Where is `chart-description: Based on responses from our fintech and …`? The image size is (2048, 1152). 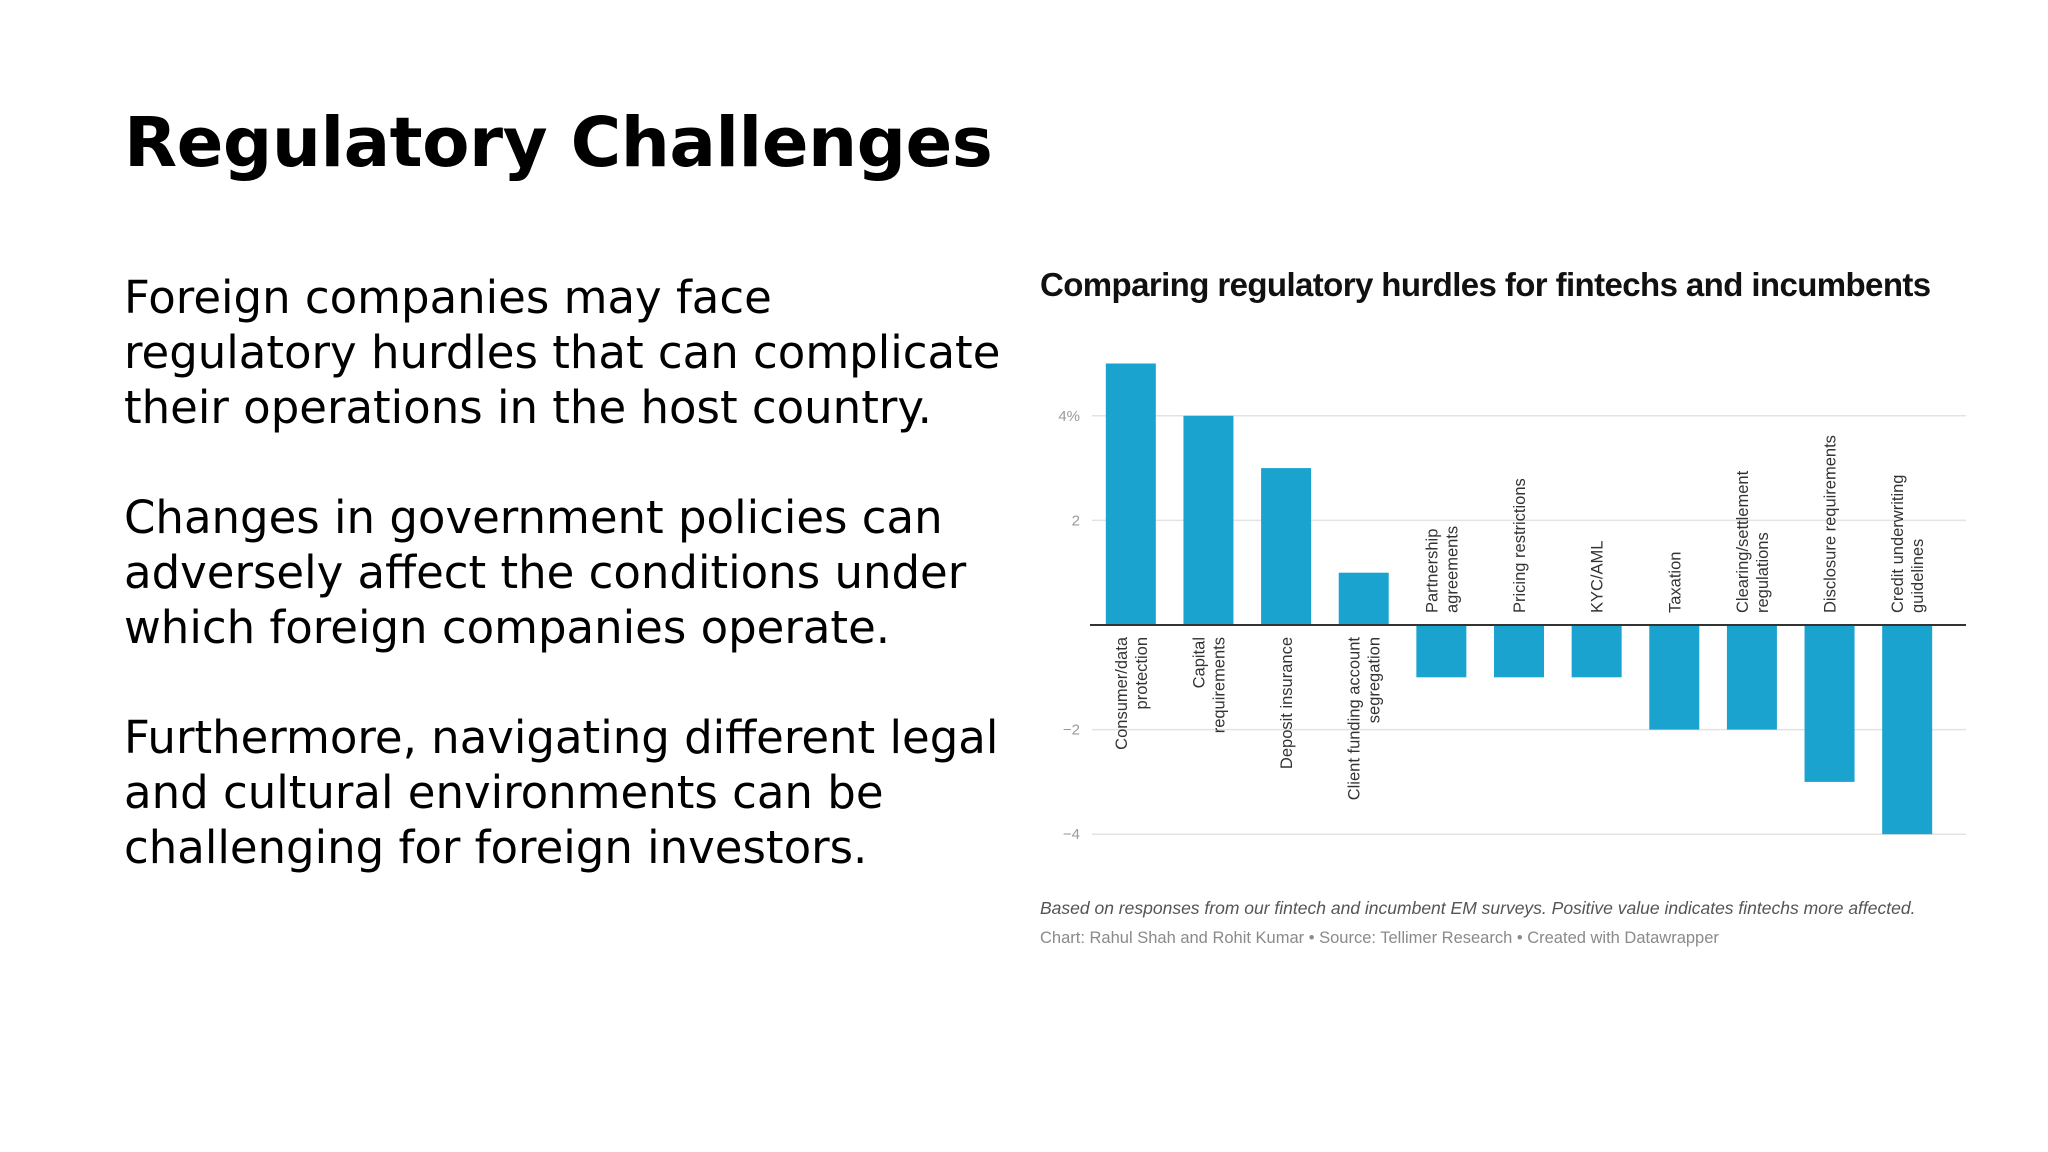
chart-description: Based on responses from our fintech and … is located at coordinates (1478, 908).